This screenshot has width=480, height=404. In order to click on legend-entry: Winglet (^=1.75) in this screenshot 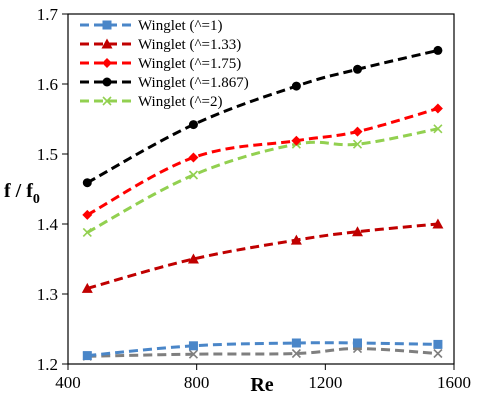, I will do `click(160, 64)`.